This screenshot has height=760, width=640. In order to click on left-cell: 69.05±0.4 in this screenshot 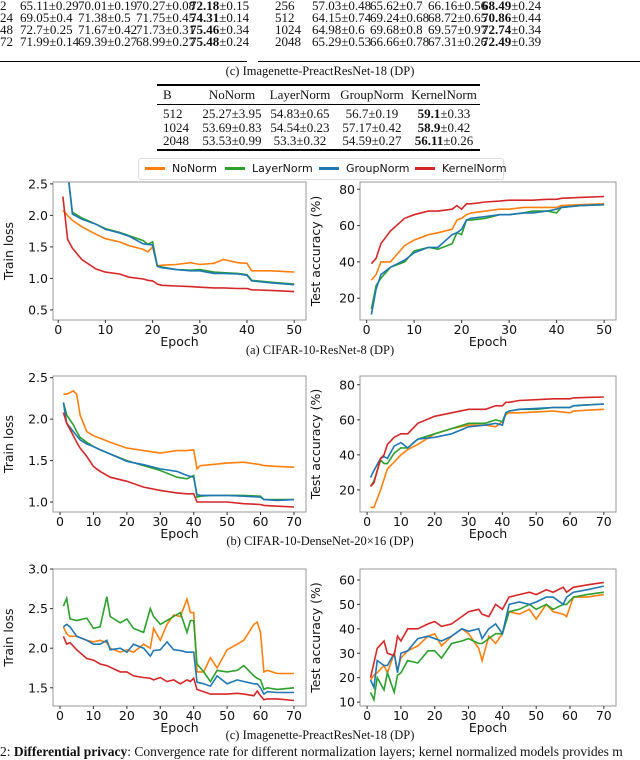, I will do `click(46, 17)`.